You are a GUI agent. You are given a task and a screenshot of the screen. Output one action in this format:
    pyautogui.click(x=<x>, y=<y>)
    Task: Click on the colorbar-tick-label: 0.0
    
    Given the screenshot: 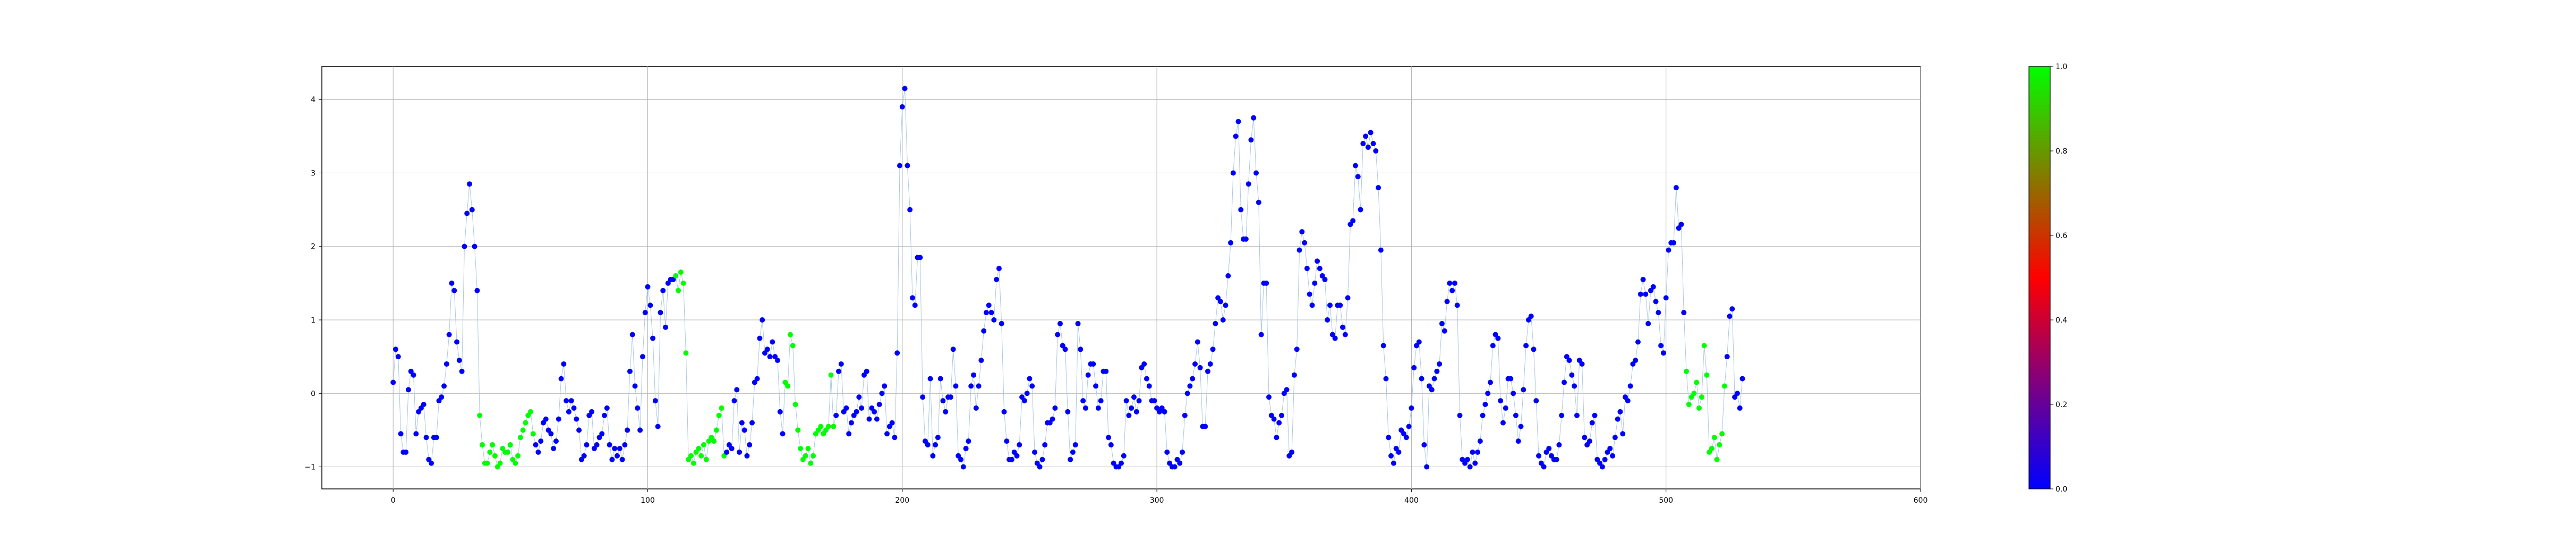 What is the action you would take?
    pyautogui.click(x=2061, y=490)
    